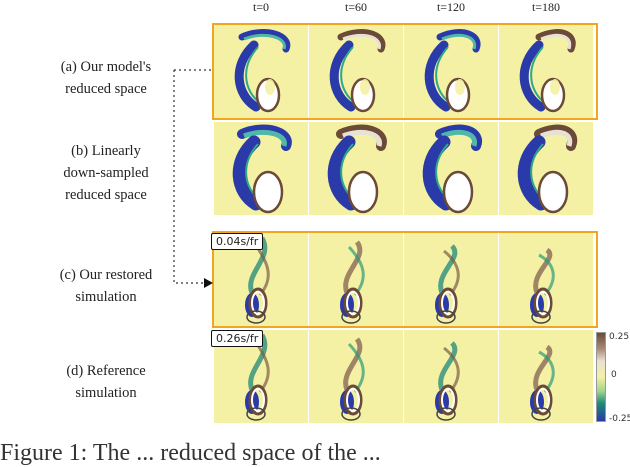 This screenshot has width=630, height=467. What do you see at coordinates (601, 377) in the screenshot?
I see `colorbar` at bounding box center [601, 377].